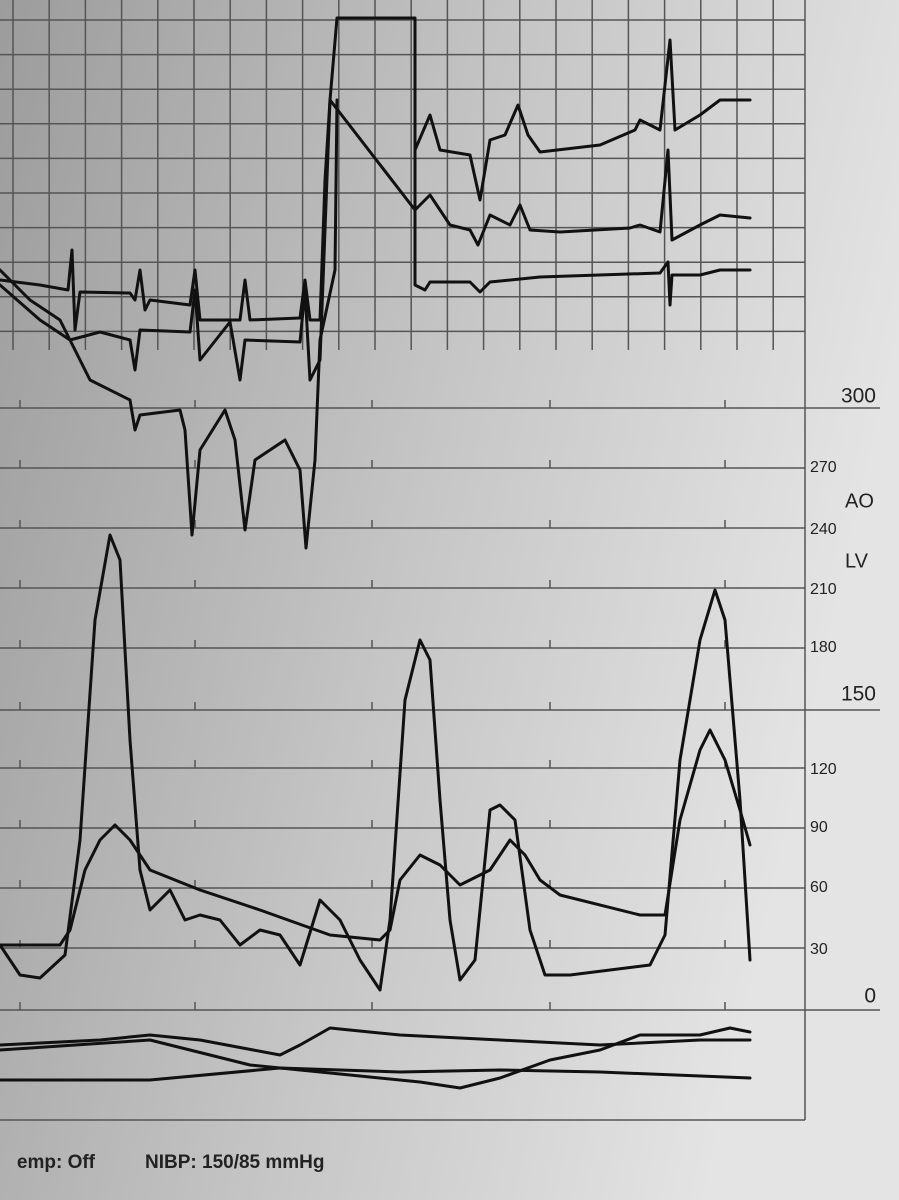 Image resolution: width=899 pixels, height=1200 pixels. What do you see at coordinates (823, 769) in the screenshot?
I see `scale-label: 120` at bounding box center [823, 769].